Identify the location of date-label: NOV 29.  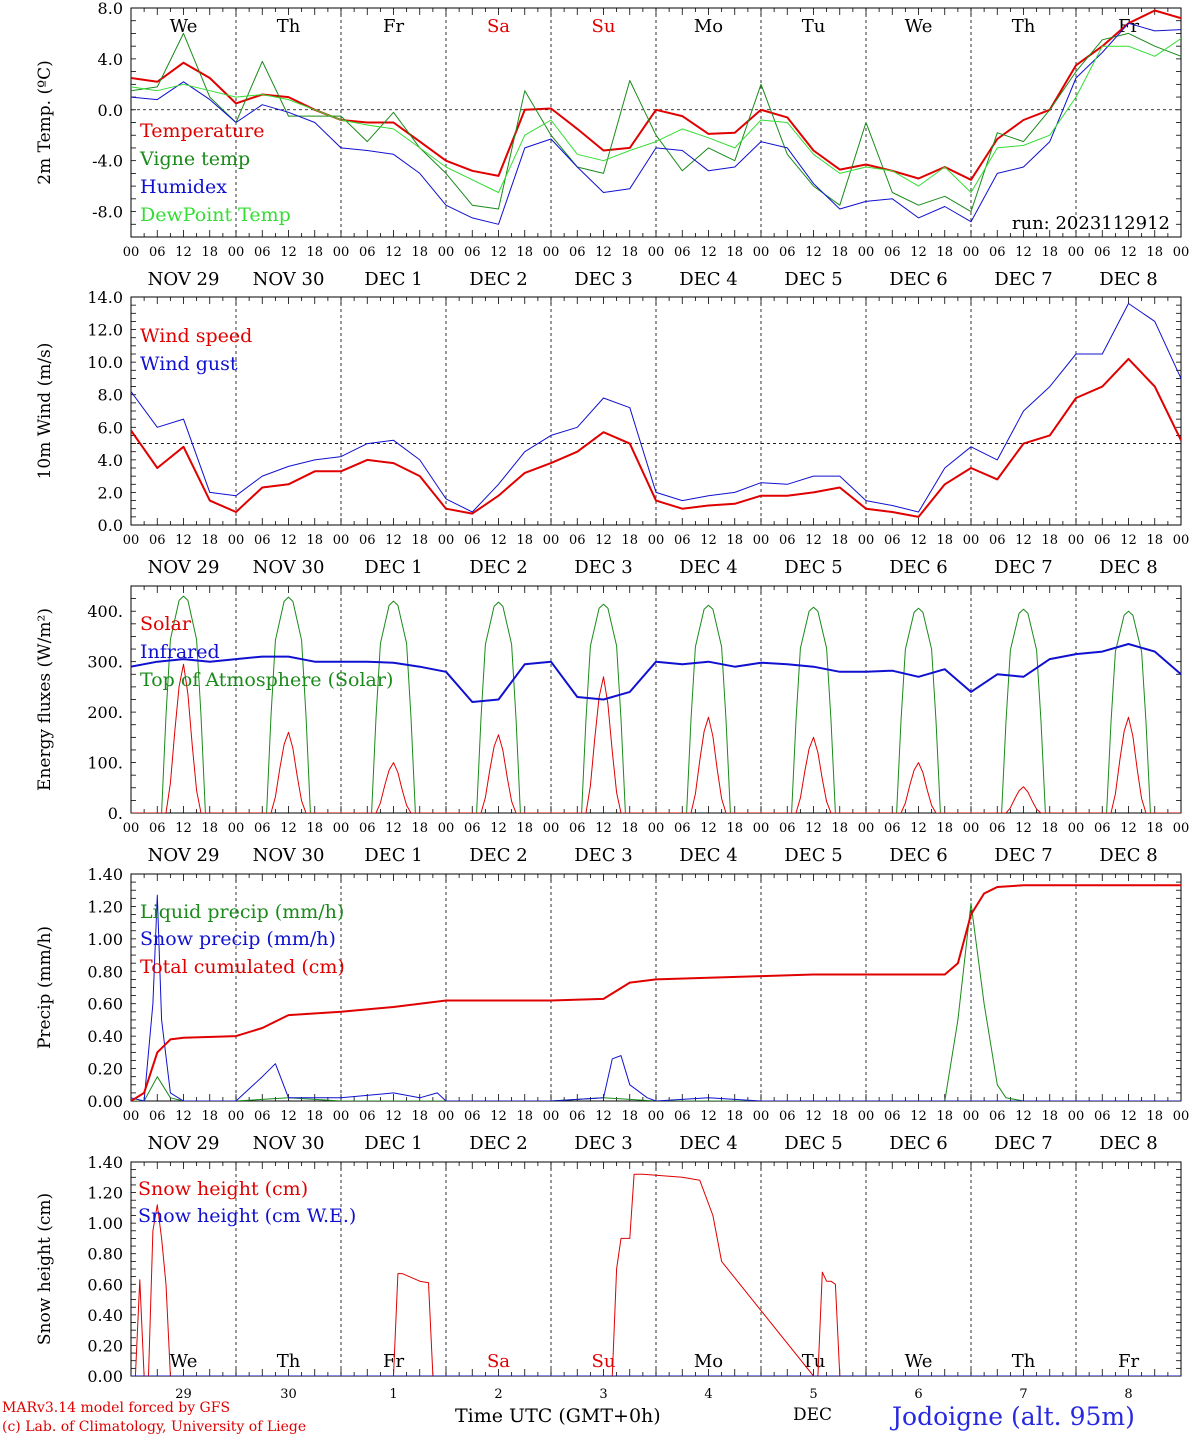
(184, 279).